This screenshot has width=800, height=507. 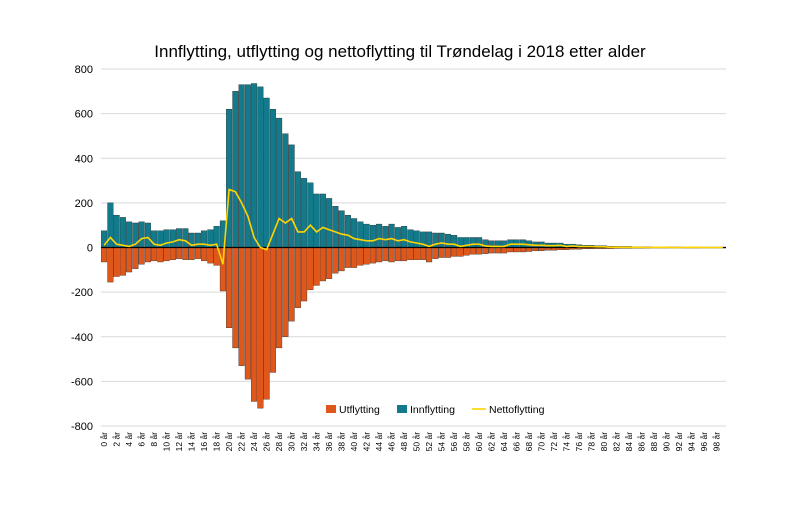 I want to click on x-tick-label: 24 år, so click(x=254, y=442).